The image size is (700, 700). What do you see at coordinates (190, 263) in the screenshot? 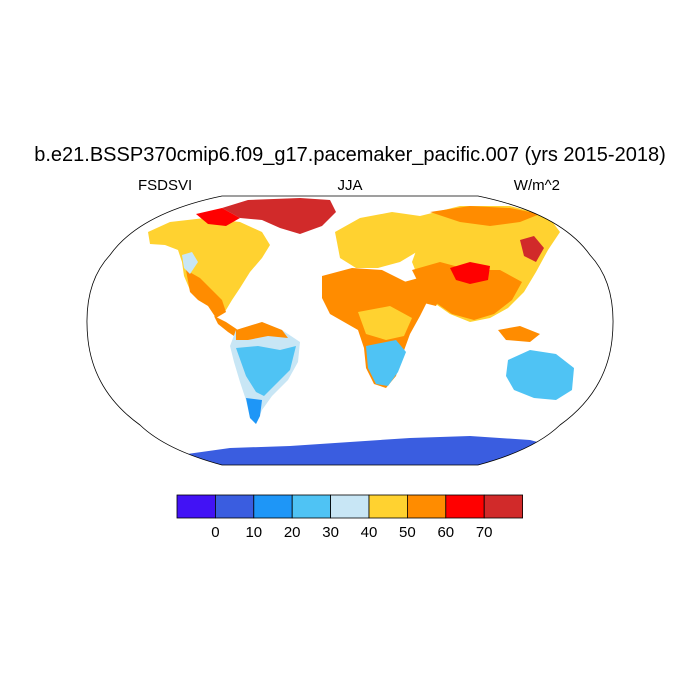
I see `north-america-blue-patch` at bounding box center [190, 263].